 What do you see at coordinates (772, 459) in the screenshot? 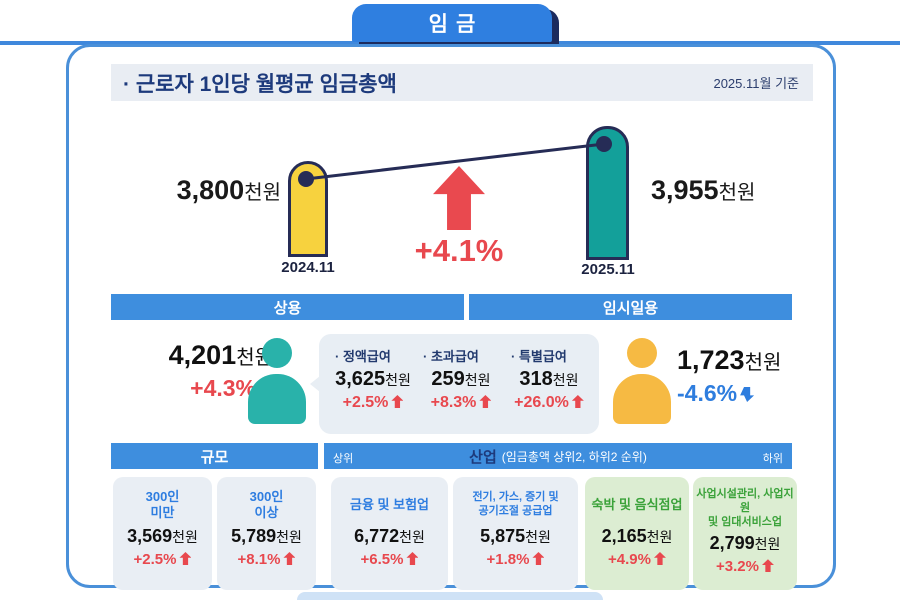
I see `bottom2-label: 하위` at bounding box center [772, 459].